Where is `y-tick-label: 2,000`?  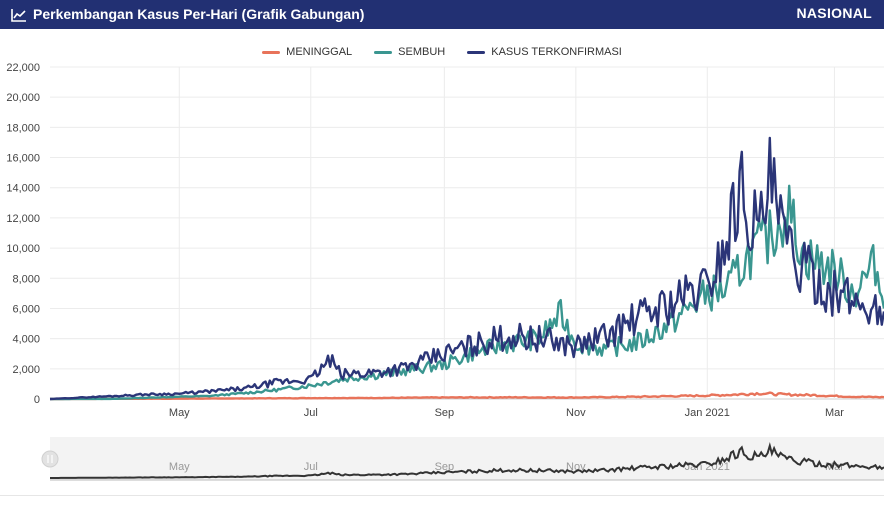
y-tick-label: 2,000 is located at coordinates (26, 370).